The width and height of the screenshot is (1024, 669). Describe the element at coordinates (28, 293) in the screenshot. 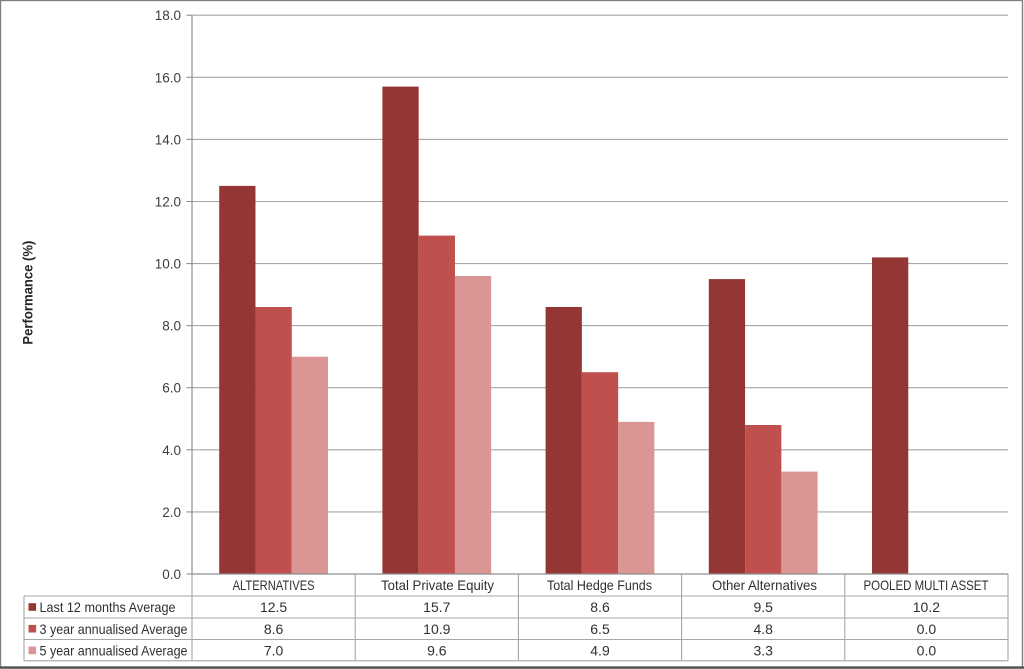

I see `svg-text: Performance (%)` at that location.